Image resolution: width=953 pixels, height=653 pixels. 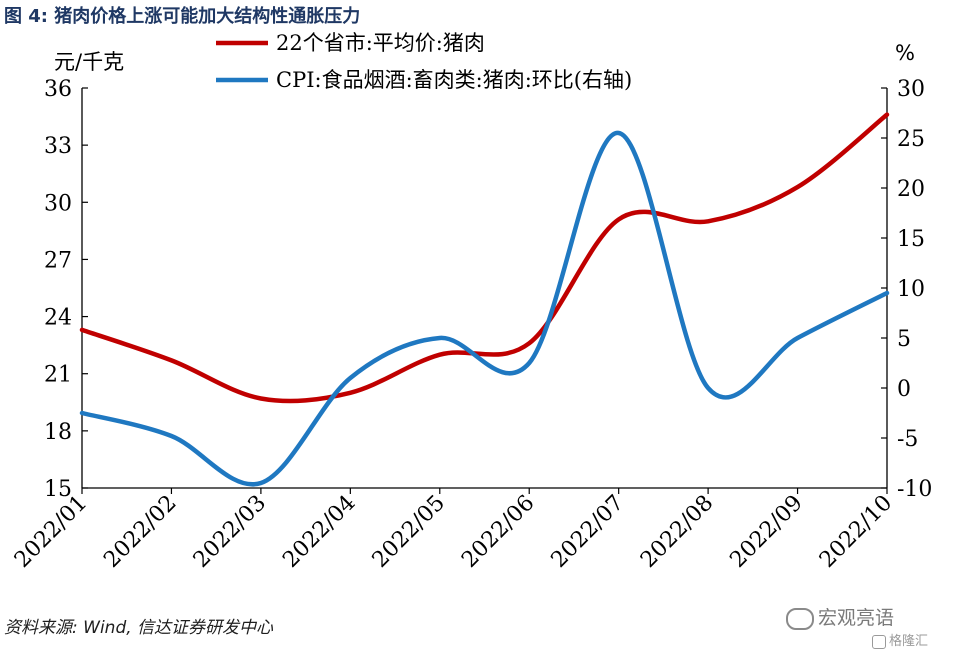 What do you see at coordinates (58, 146) in the screenshot?
I see `left-tick-label: 33` at bounding box center [58, 146].